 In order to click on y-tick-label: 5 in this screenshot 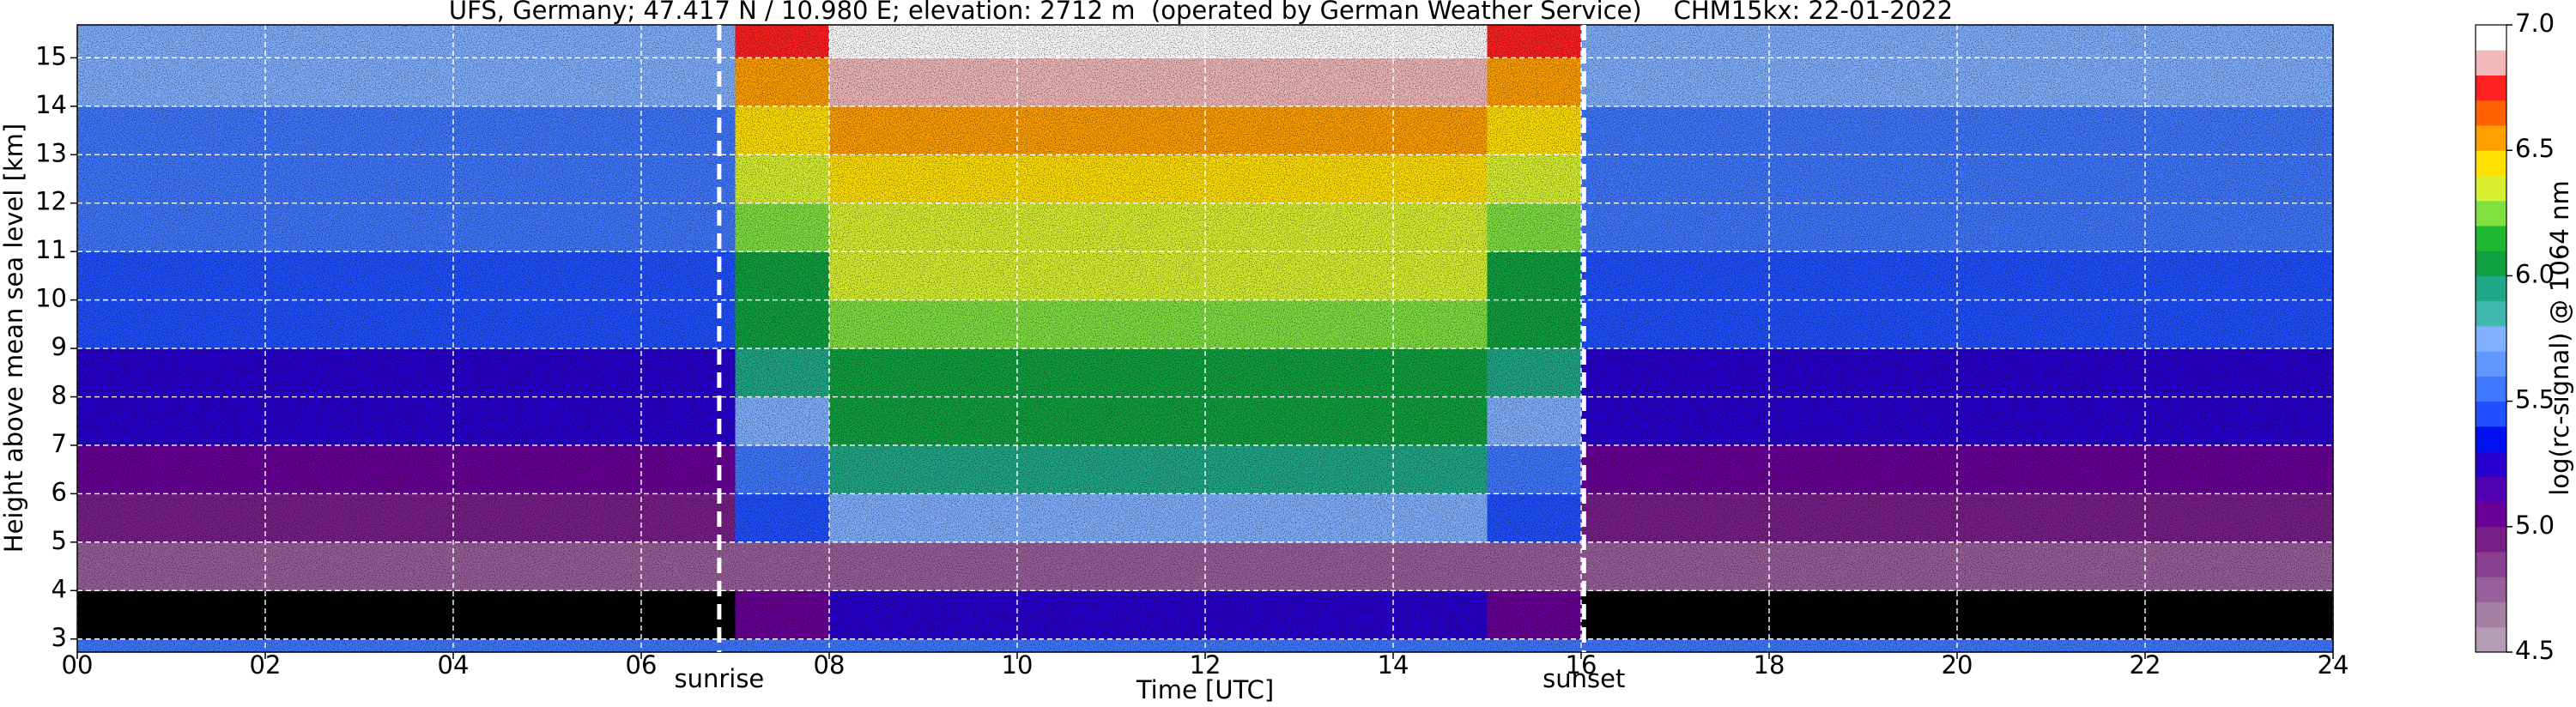, I will do `click(59, 541)`.